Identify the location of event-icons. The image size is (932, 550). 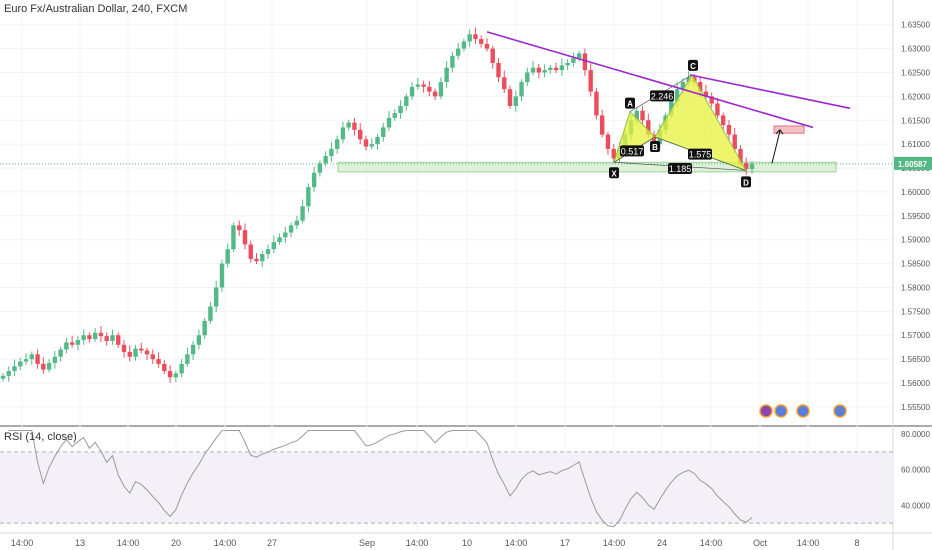
(803, 411).